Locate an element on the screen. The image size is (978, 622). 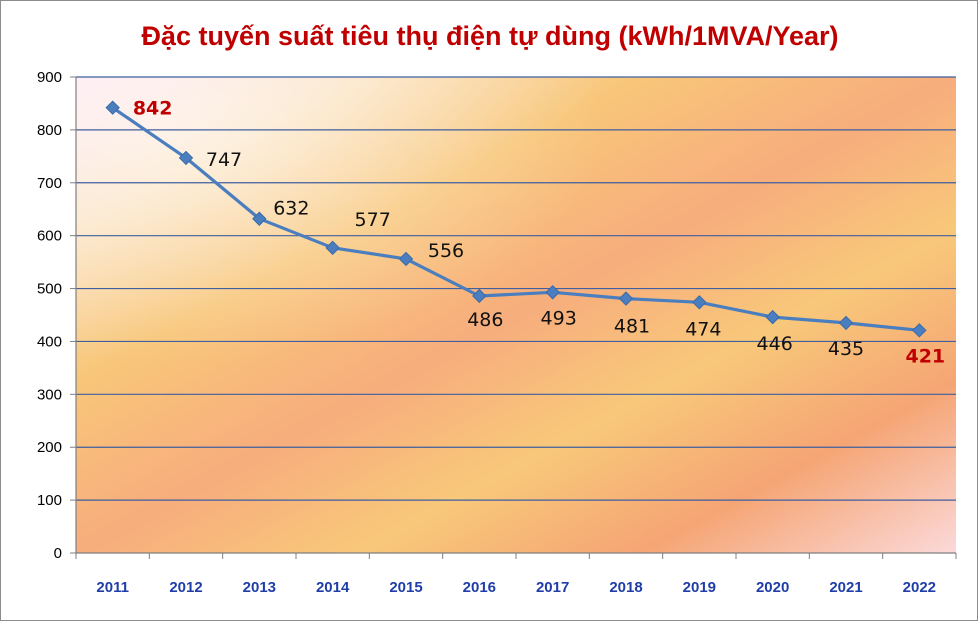
x-tick-label: 2011 is located at coordinates (112, 587).